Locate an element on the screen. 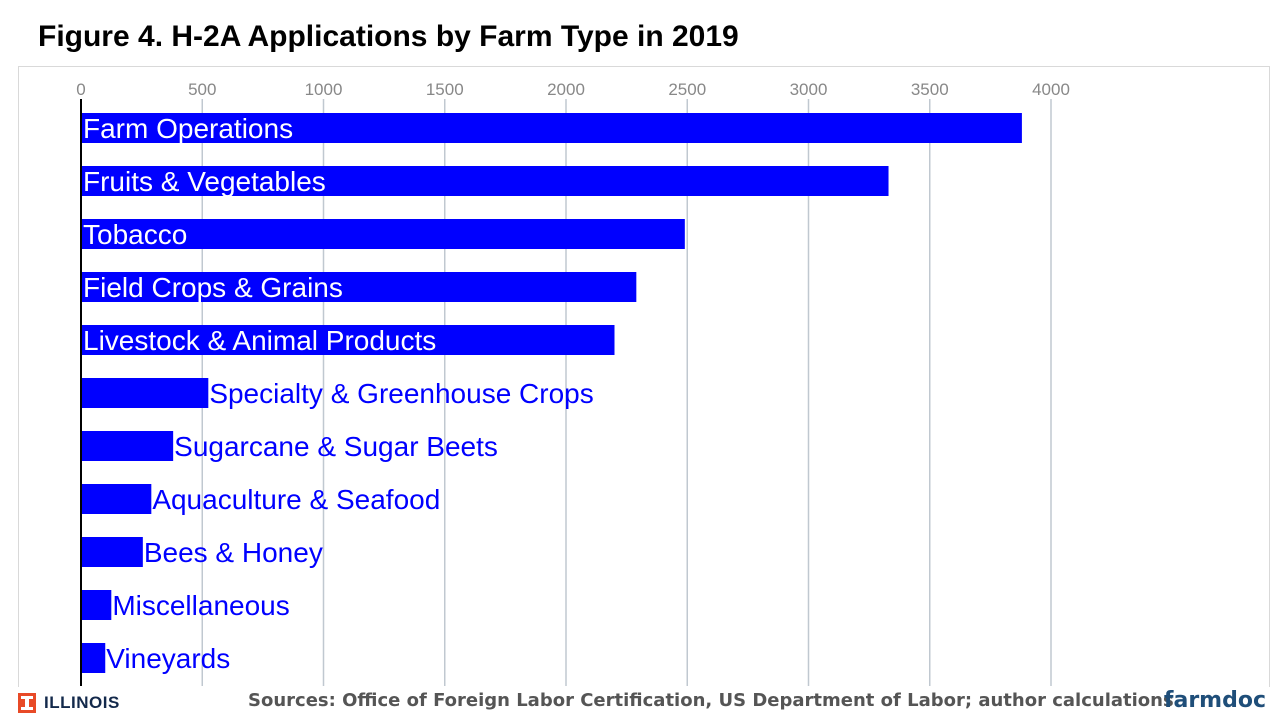  category-label: Specialty & Greenhouse Crops is located at coordinates (401, 393).